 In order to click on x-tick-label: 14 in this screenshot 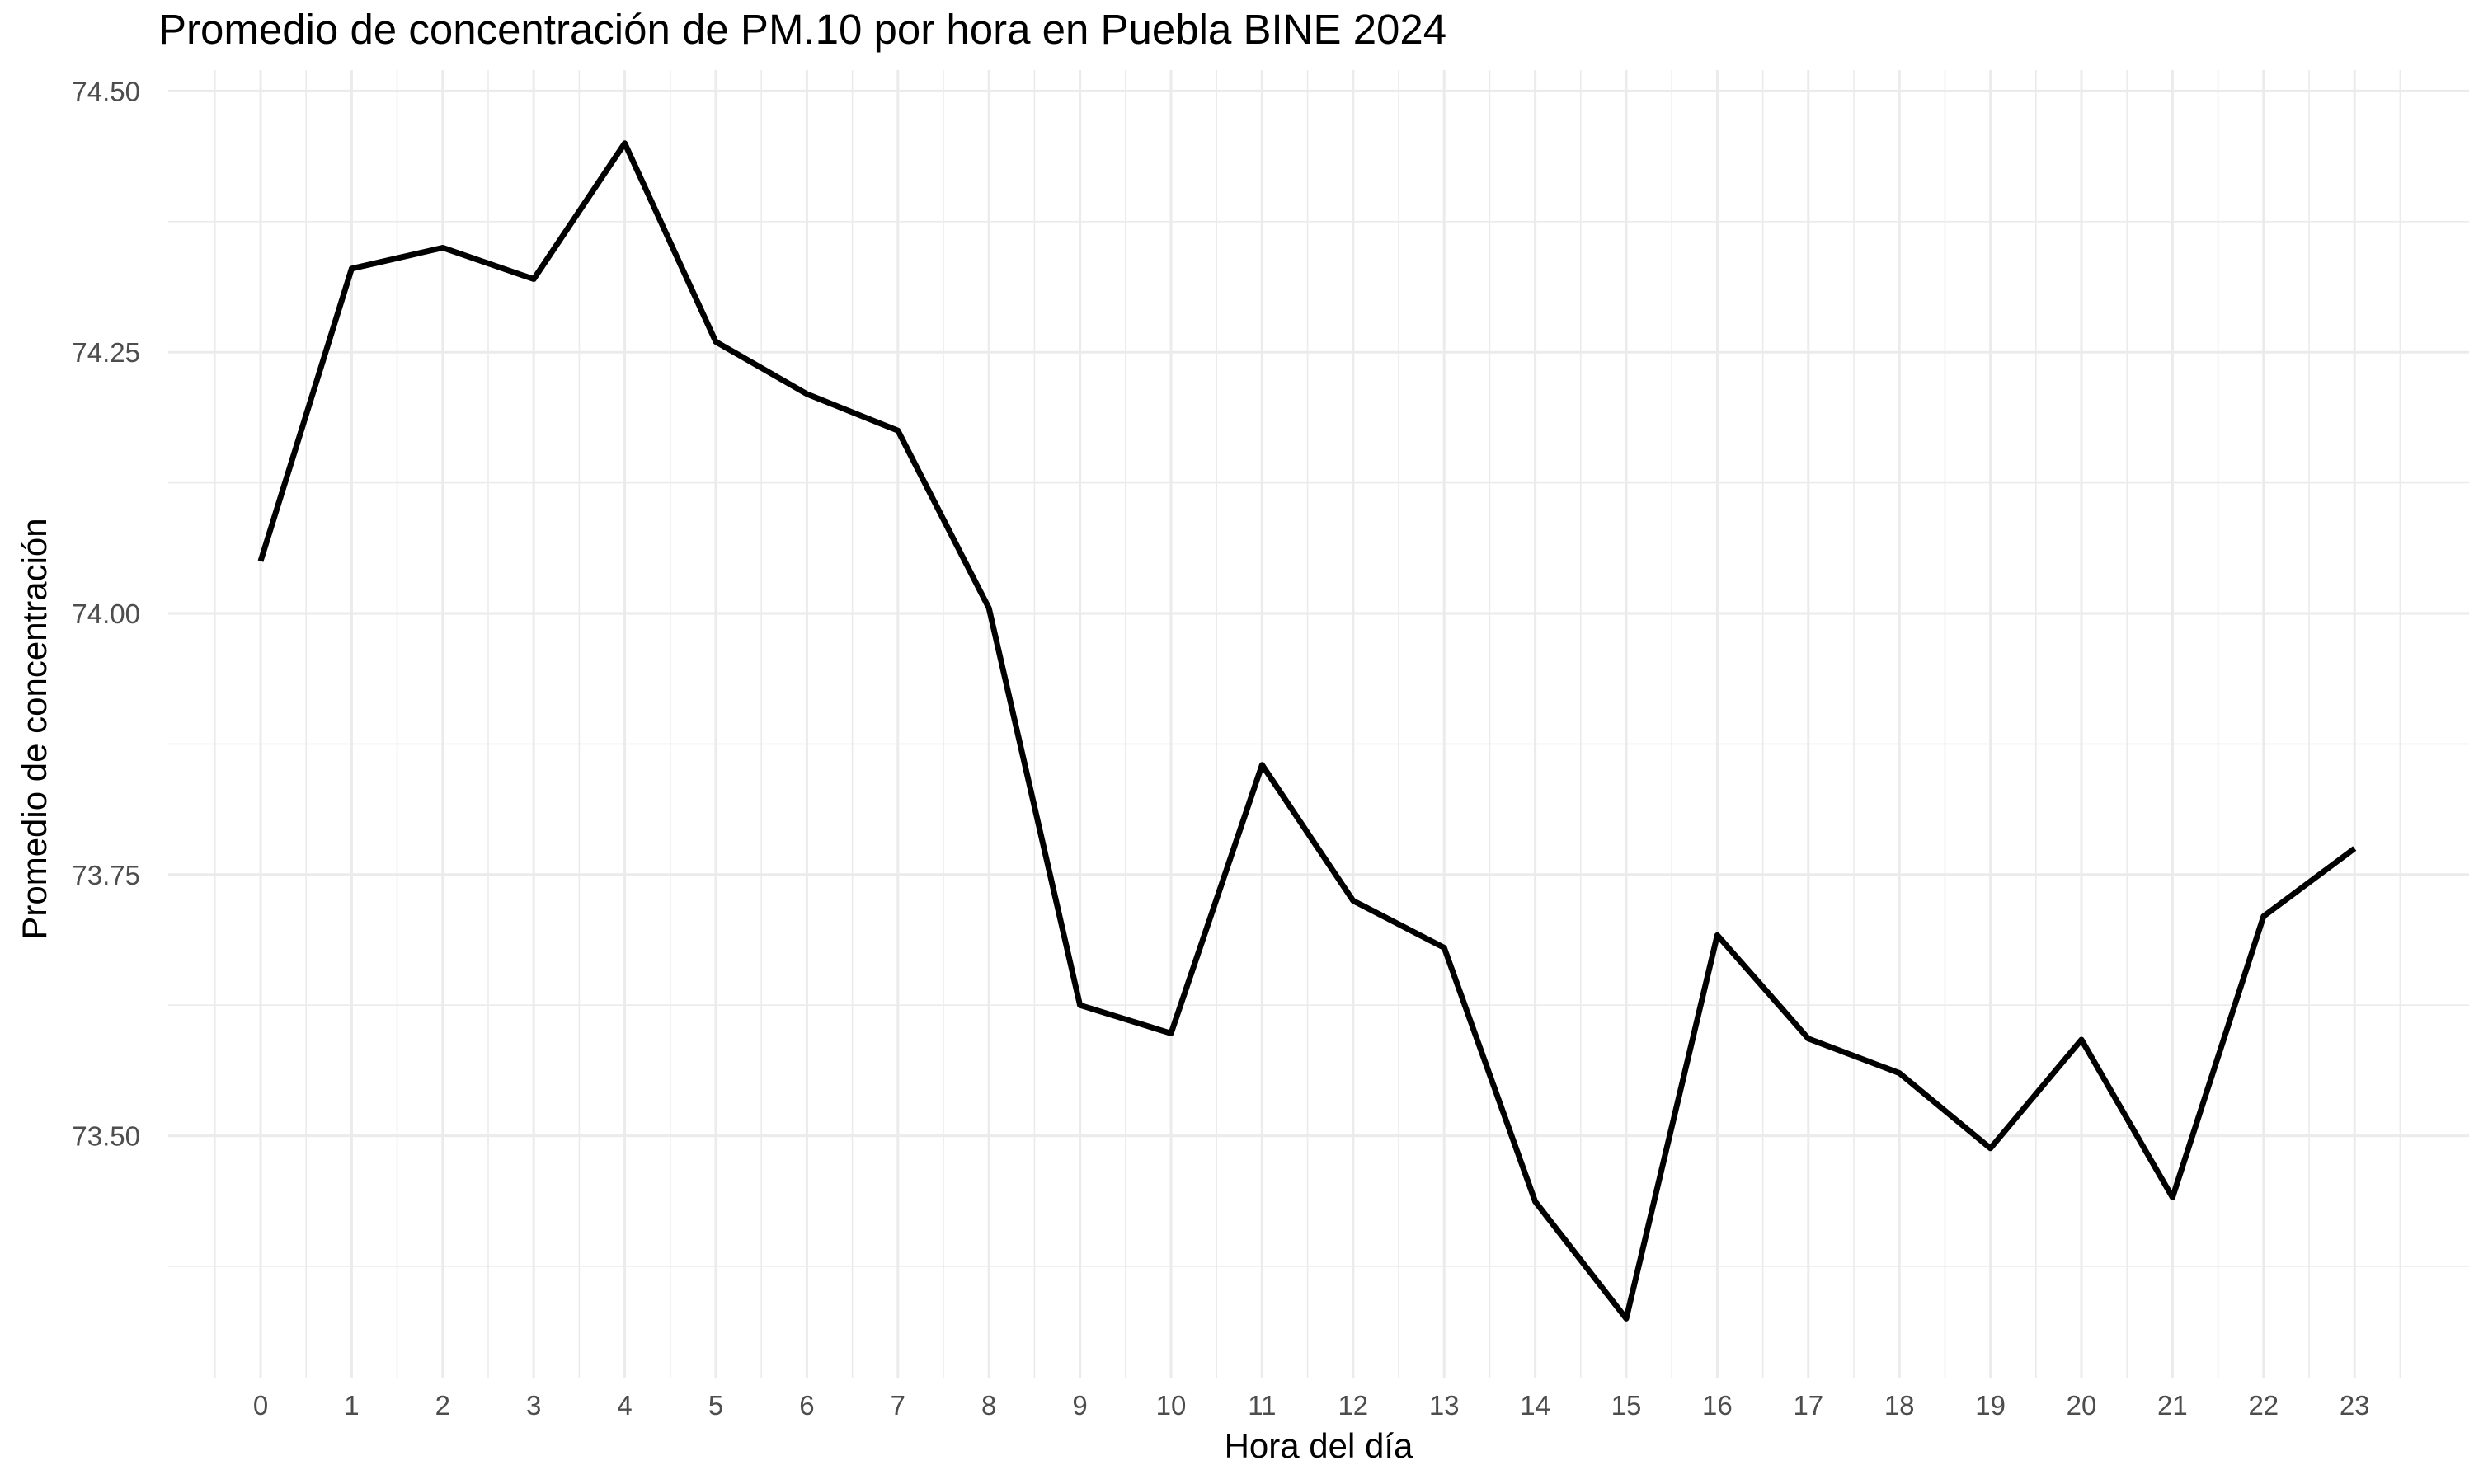, I will do `click(1535, 1405)`.